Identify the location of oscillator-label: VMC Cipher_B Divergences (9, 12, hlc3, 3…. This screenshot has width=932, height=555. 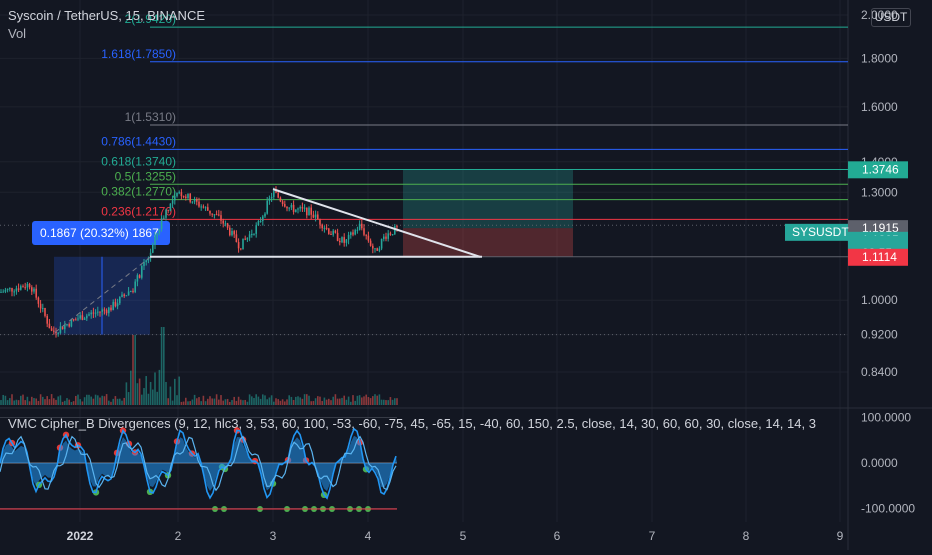
(412, 423).